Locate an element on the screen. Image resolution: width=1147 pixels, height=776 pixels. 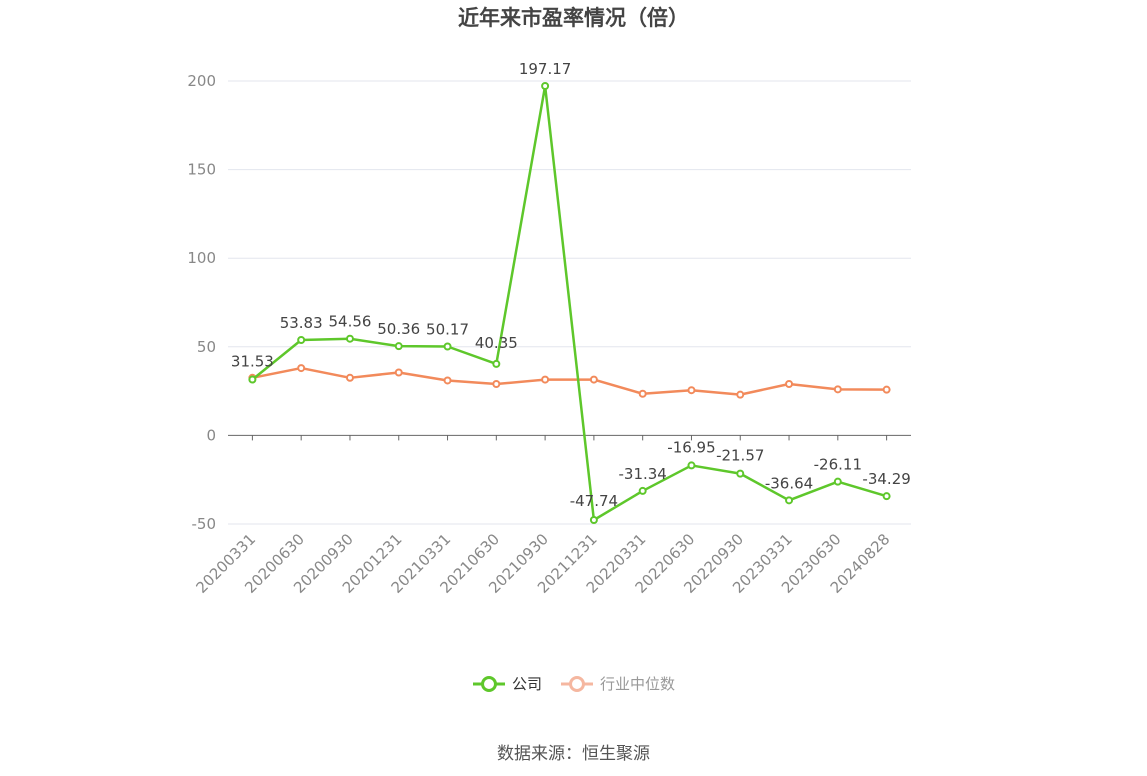
company-data-label: 50.36 is located at coordinates (398, 329).